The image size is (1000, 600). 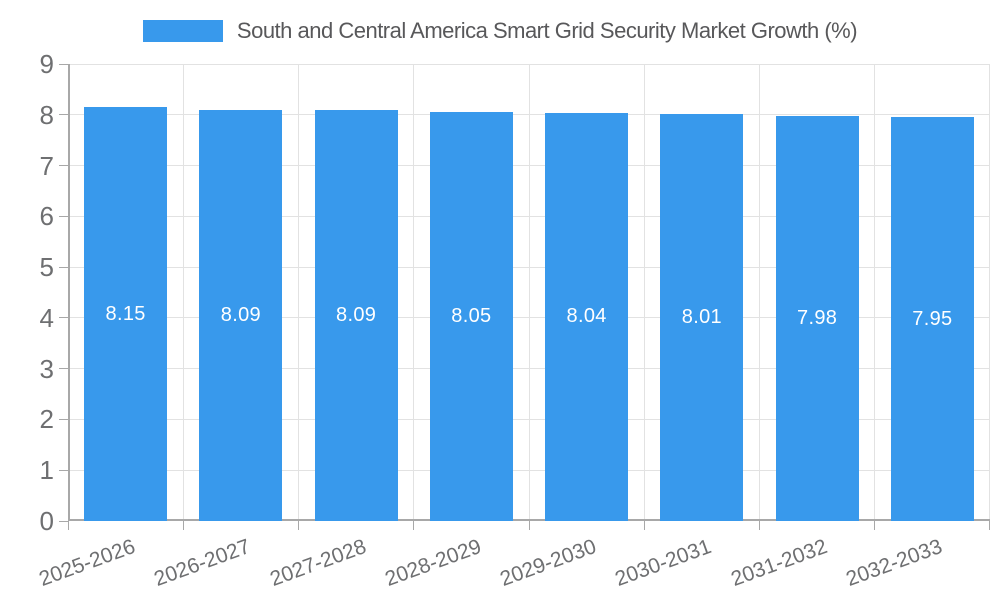 What do you see at coordinates (433, 563) in the screenshot?
I see `x-tick-label: 2028-2029` at bounding box center [433, 563].